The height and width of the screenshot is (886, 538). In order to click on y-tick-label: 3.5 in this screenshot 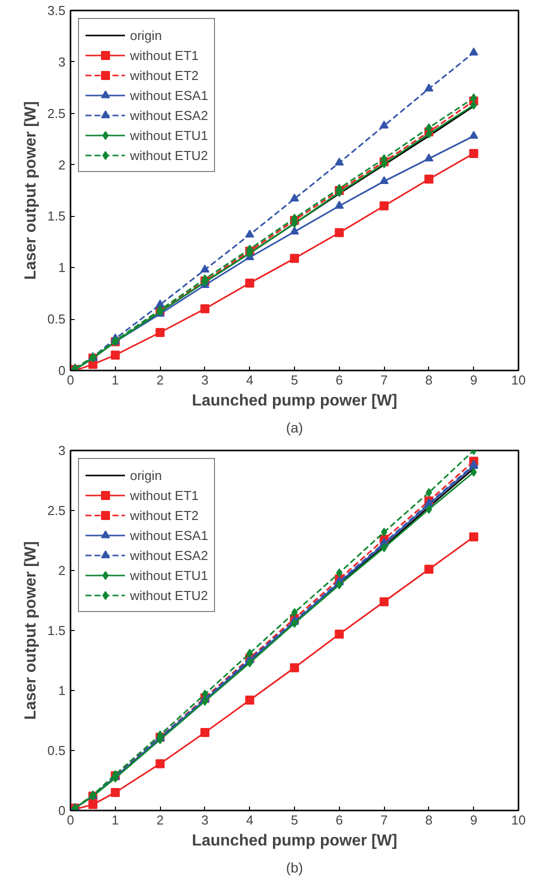, I will do `click(56, 10)`.